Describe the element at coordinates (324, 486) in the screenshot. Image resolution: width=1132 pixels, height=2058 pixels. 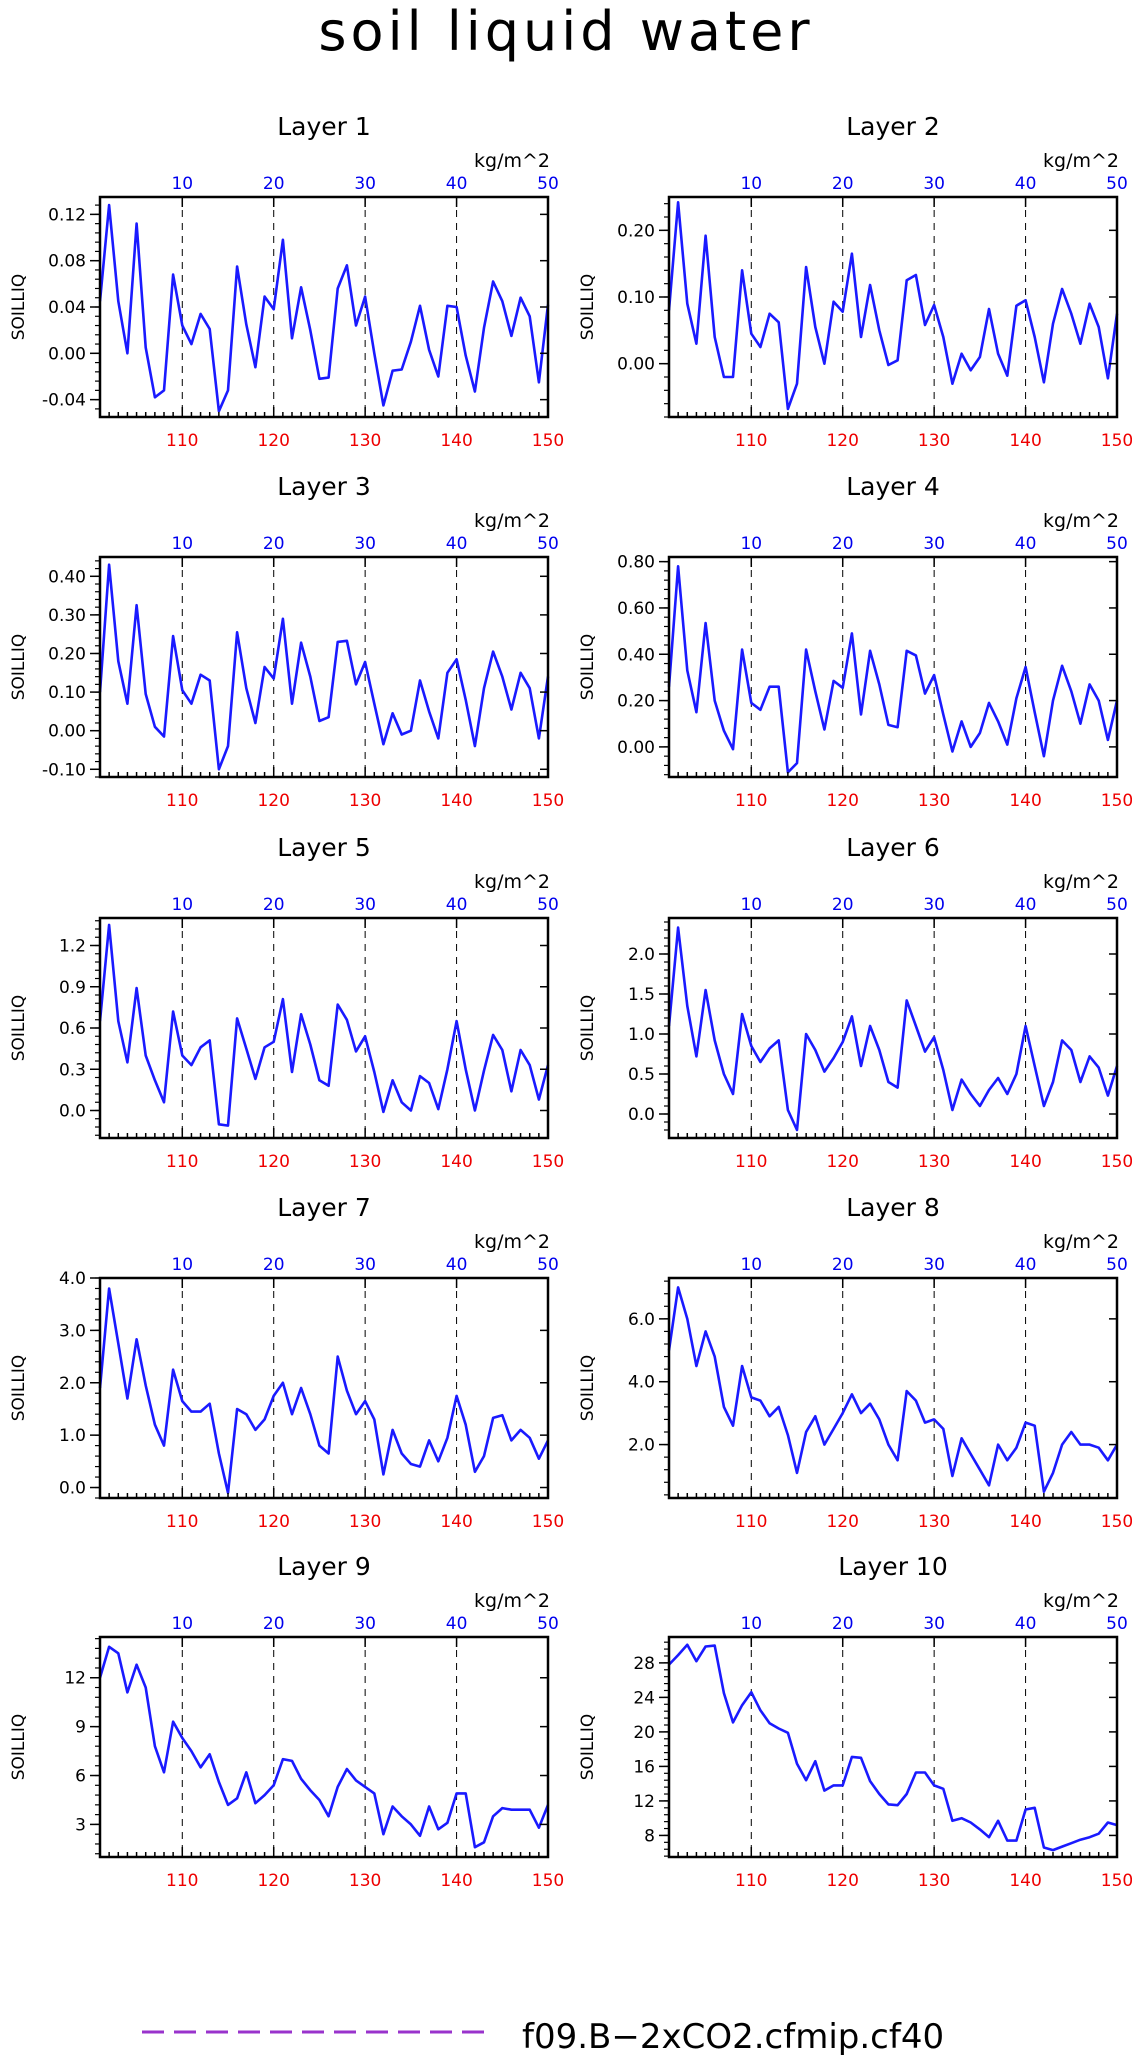
I see `panel-title: Layer 3` at that location.